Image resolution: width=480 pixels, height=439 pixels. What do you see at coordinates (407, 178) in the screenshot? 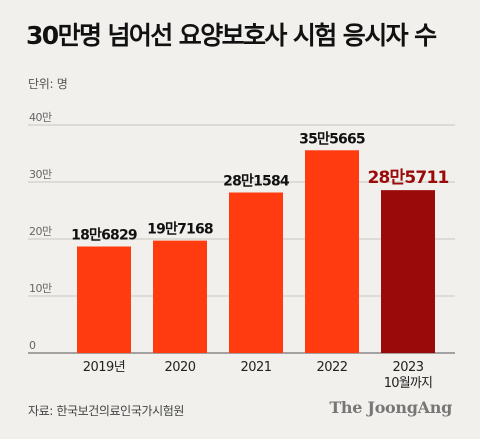
I see `bar-value-label: 28만5711` at bounding box center [407, 178].